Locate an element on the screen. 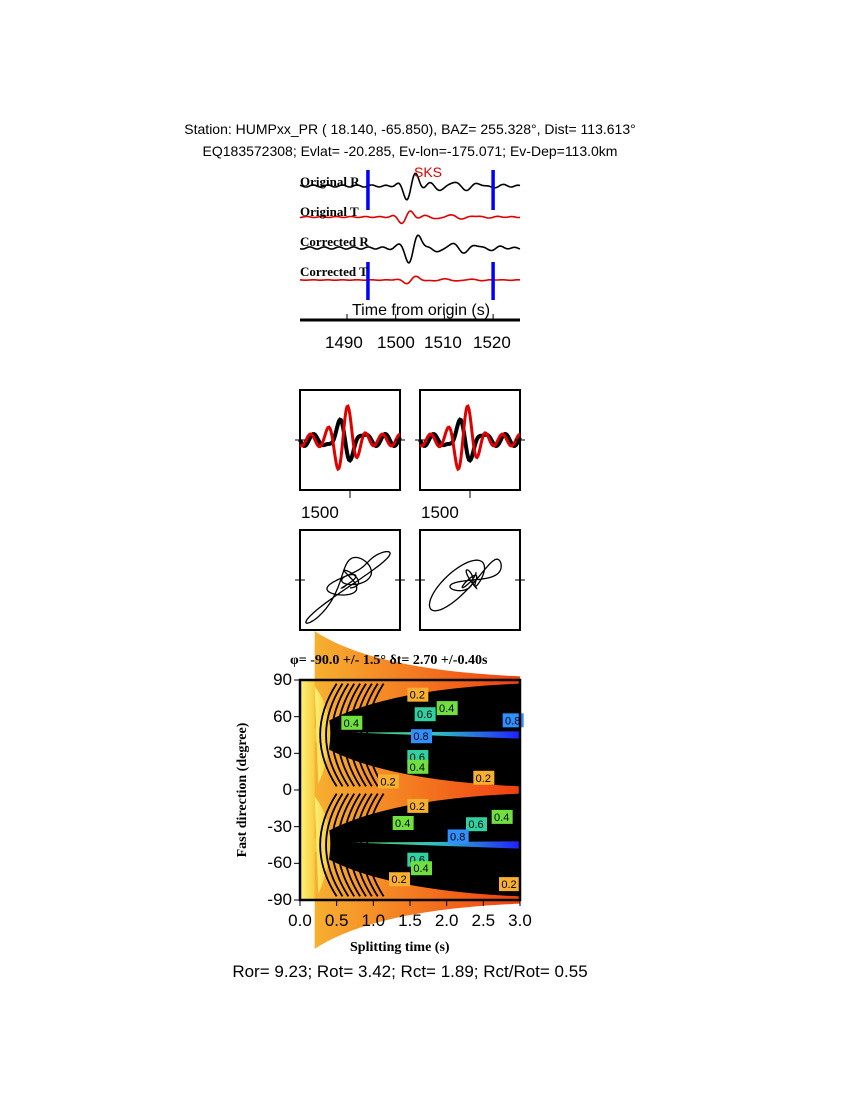 This screenshot has height=1100, width=850. xtick-1510: 1510 is located at coordinates (443, 342).